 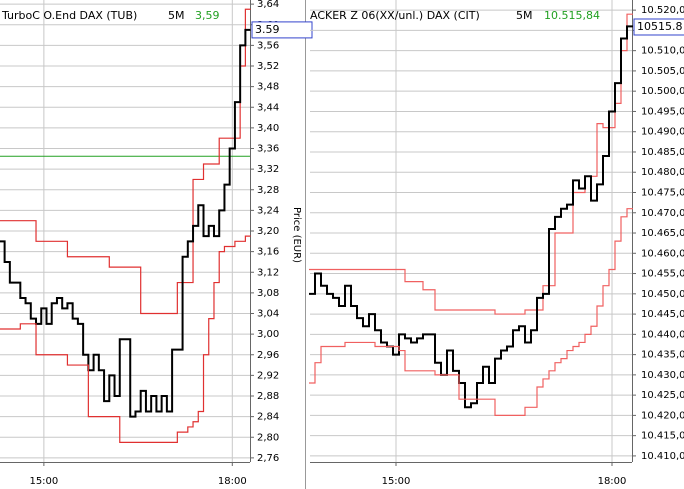 I want to click on last-price-label: 10515.8, so click(x=660, y=26).